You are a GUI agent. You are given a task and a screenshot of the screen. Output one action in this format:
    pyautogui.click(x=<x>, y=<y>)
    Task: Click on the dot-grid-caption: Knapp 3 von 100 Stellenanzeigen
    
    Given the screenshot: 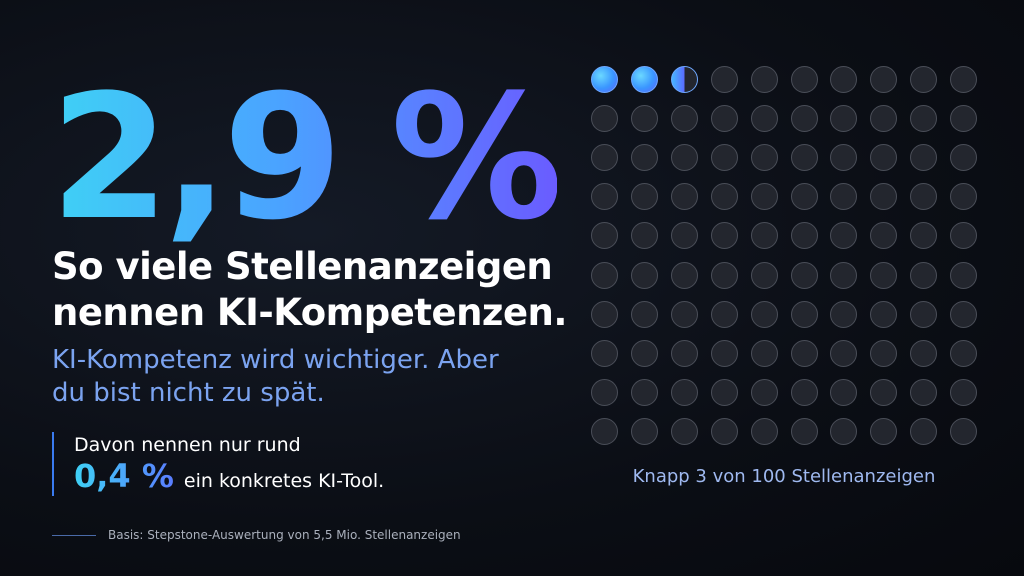 What is the action you would take?
    pyautogui.click(x=784, y=476)
    